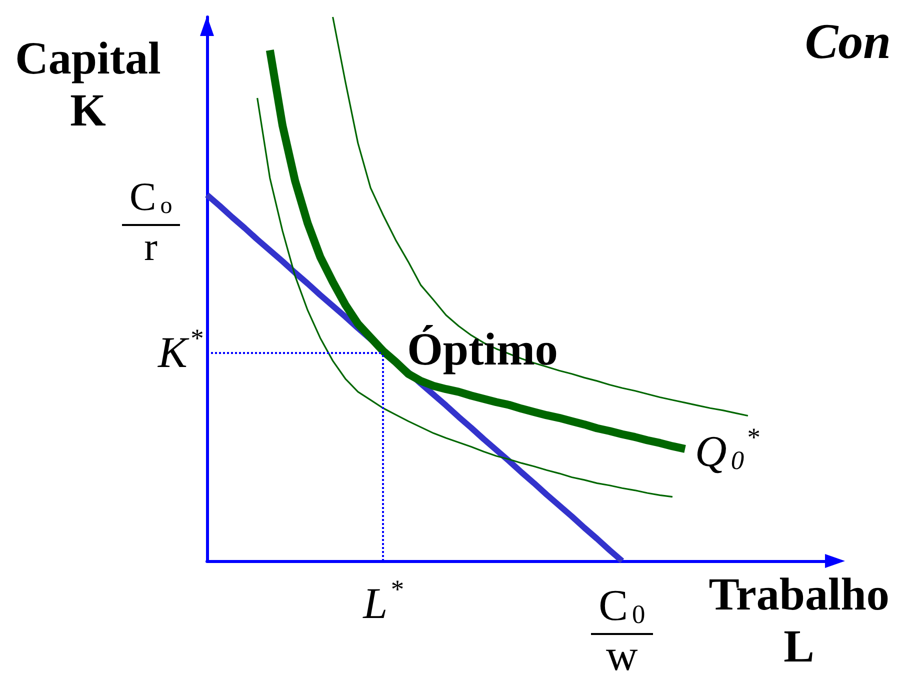  Describe the element at coordinates (622, 629) in the screenshot. I see `x-tick-label: C$_{0}$ w` at that location.